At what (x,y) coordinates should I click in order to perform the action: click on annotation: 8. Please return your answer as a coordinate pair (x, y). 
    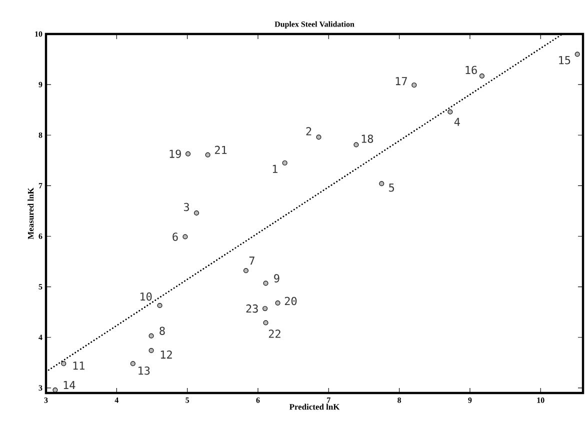
    Looking at the image, I should click on (162, 331).